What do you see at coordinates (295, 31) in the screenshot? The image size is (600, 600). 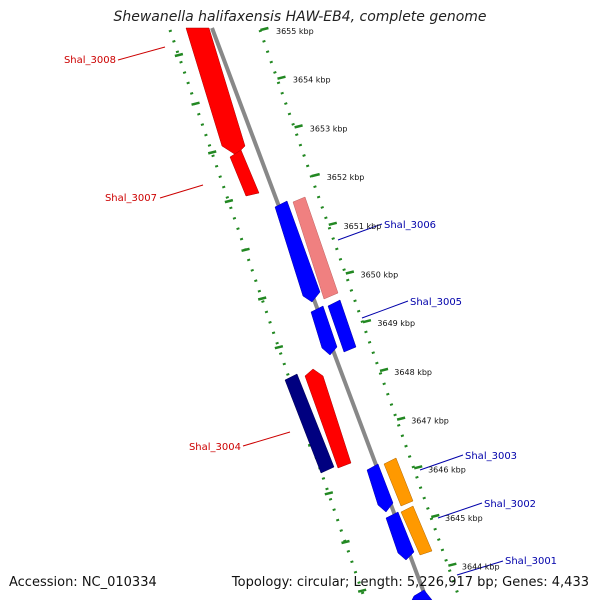 I see `kbp-tick-label: 3655 kbp` at bounding box center [295, 31].